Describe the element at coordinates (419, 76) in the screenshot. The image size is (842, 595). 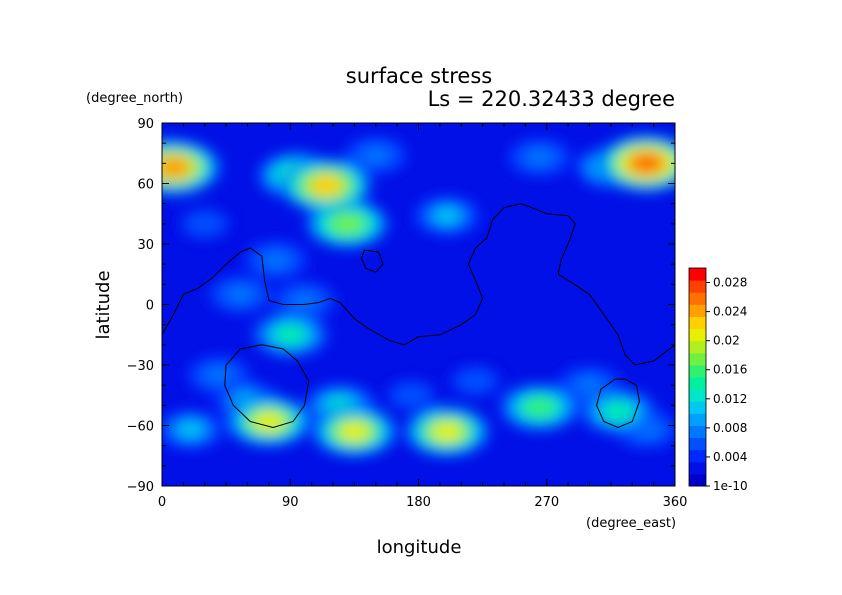
I see `chart-title: surface stress` at that location.